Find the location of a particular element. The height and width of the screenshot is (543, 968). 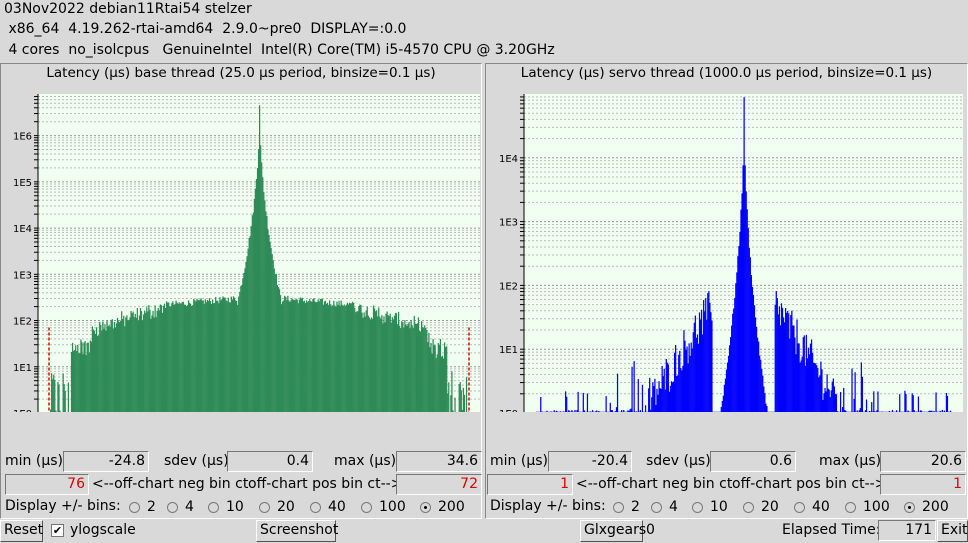

screenshot-button: Screenshot is located at coordinates (297, 531).